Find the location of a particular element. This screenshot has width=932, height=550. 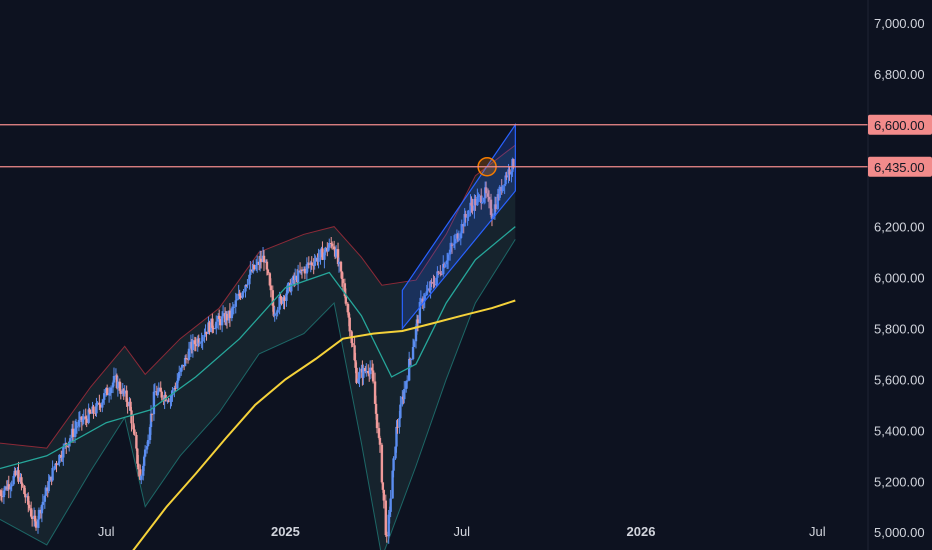

y-tick-label: 5,000.00 is located at coordinates (899, 532).